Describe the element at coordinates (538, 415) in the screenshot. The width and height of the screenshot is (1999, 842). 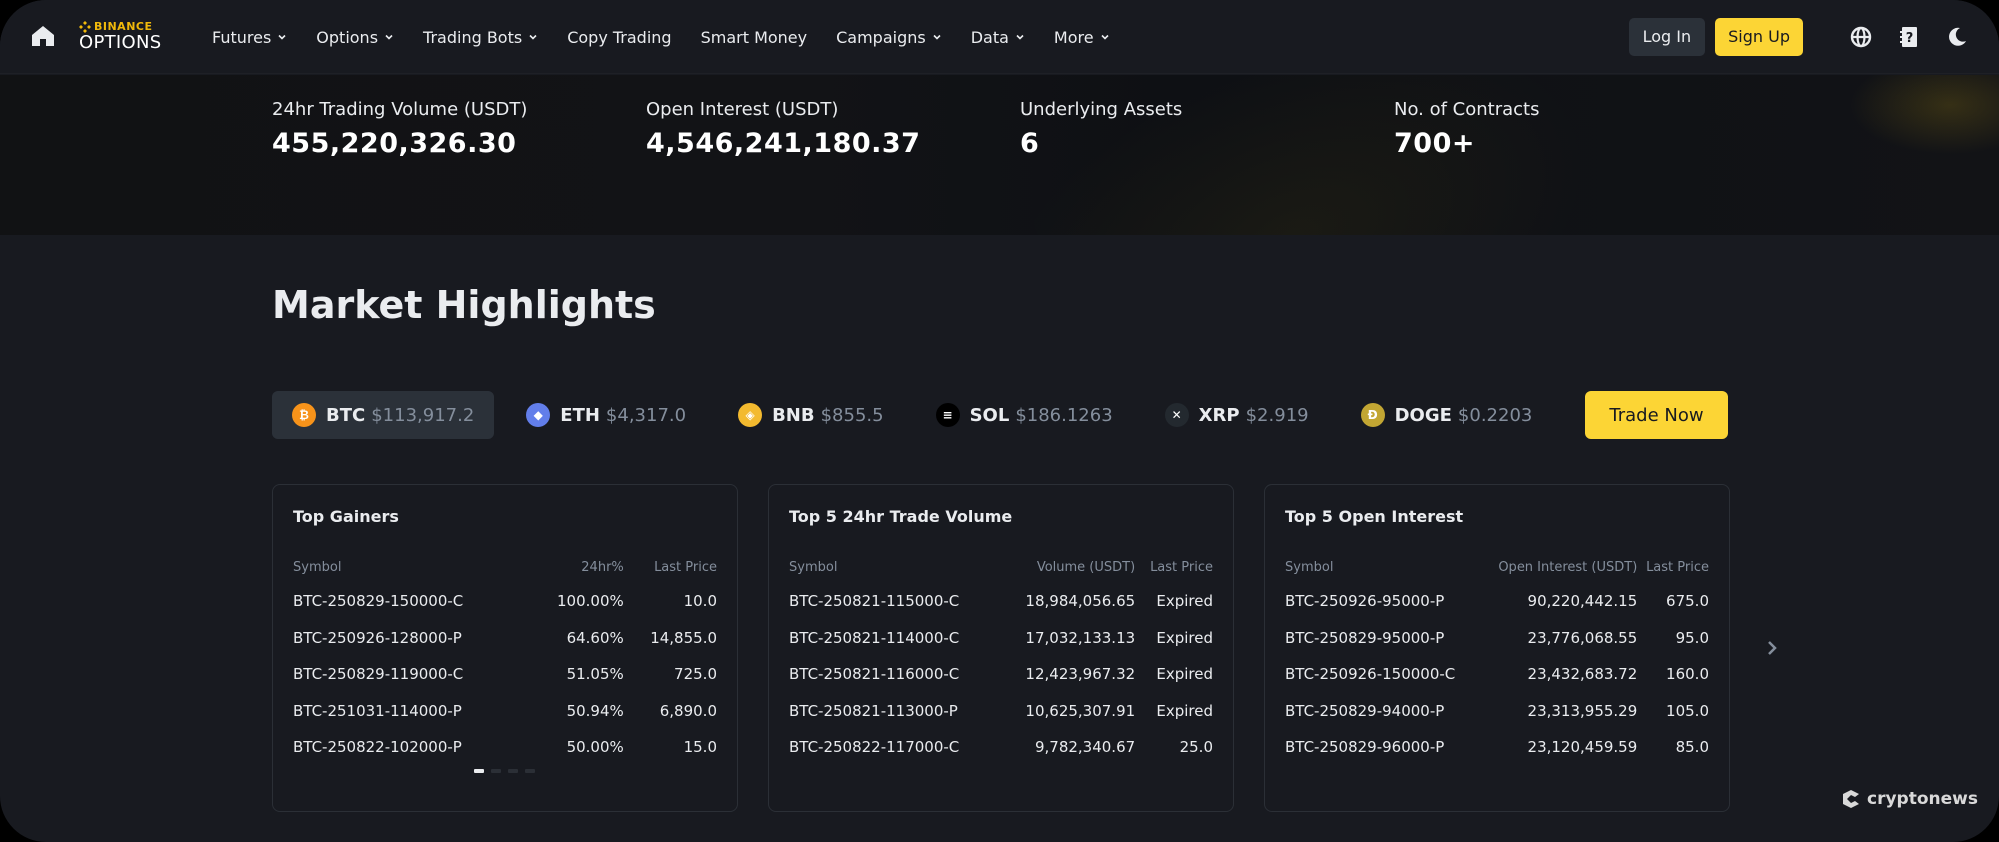
I see `eth-coin-icon: ◆` at that location.